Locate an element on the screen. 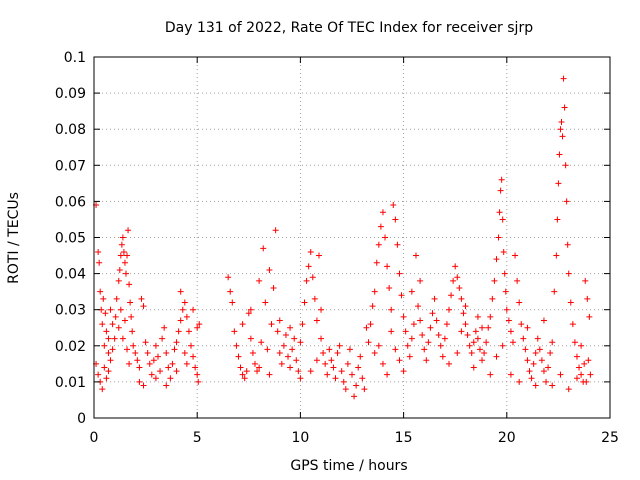  x-tick-label: 5 is located at coordinates (197, 438).